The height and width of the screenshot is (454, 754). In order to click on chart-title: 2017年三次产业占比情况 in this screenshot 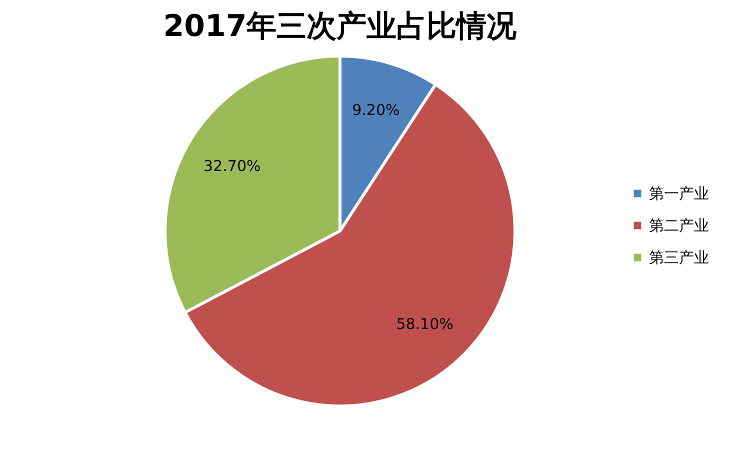, I will do `click(340, 26)`.